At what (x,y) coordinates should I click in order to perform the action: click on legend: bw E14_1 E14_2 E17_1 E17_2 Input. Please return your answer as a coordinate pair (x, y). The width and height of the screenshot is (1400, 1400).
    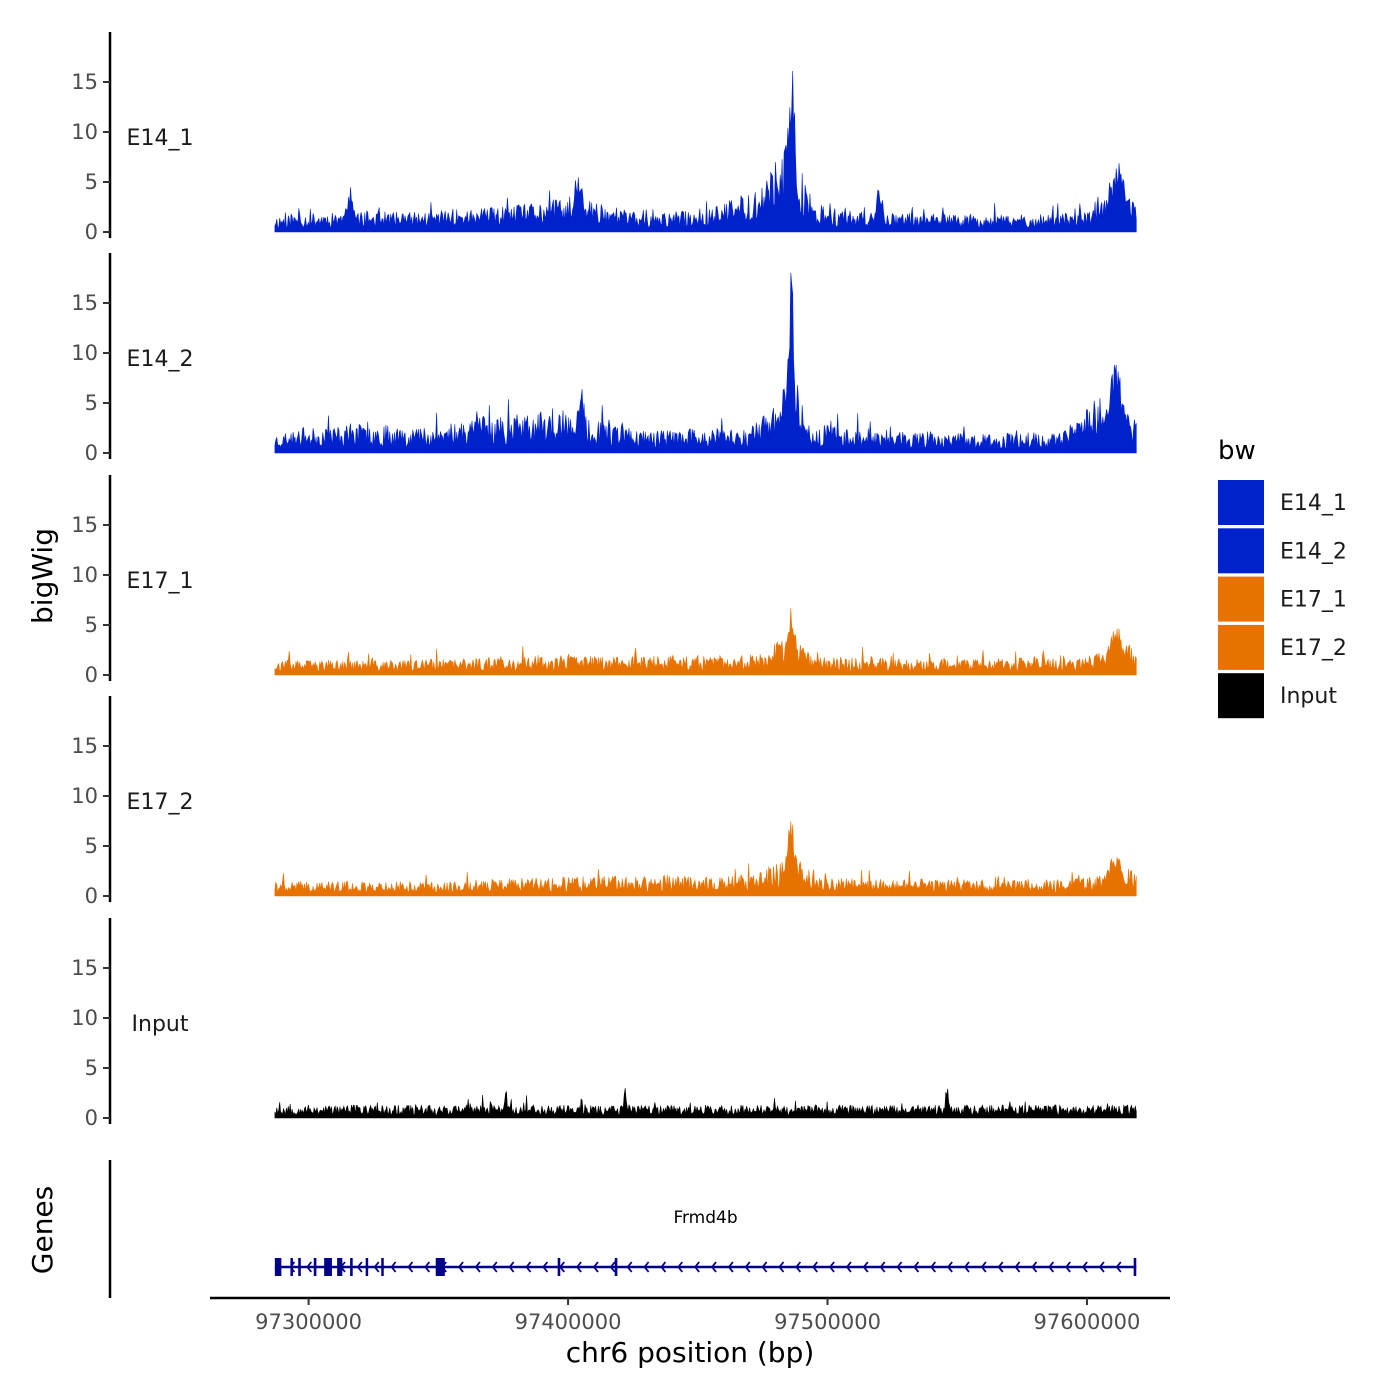
    Looking at the image, I should click on (1282, 577).